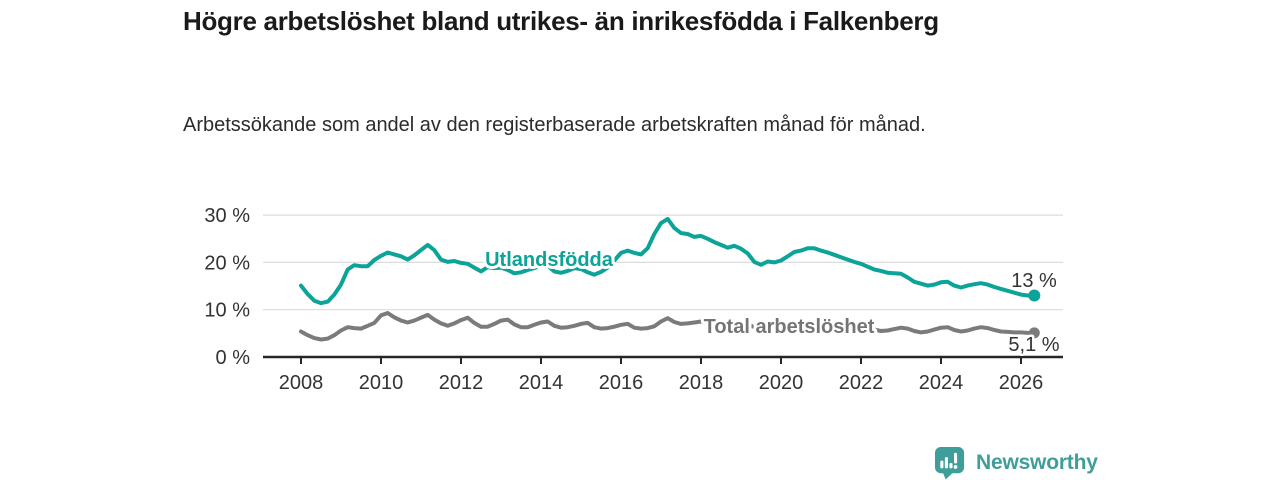 The width and height of the screenshot is (1280, 480). I want to click on xtick-label-2014: 2014, so click(541, 383).